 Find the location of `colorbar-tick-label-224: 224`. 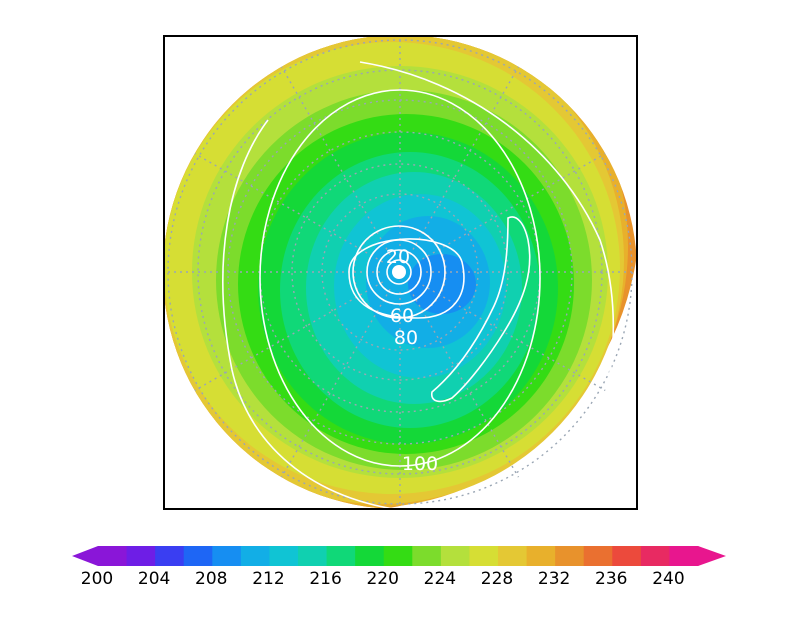

colorbar-tick-label-224: 224 is located at coordinates (440, 579).